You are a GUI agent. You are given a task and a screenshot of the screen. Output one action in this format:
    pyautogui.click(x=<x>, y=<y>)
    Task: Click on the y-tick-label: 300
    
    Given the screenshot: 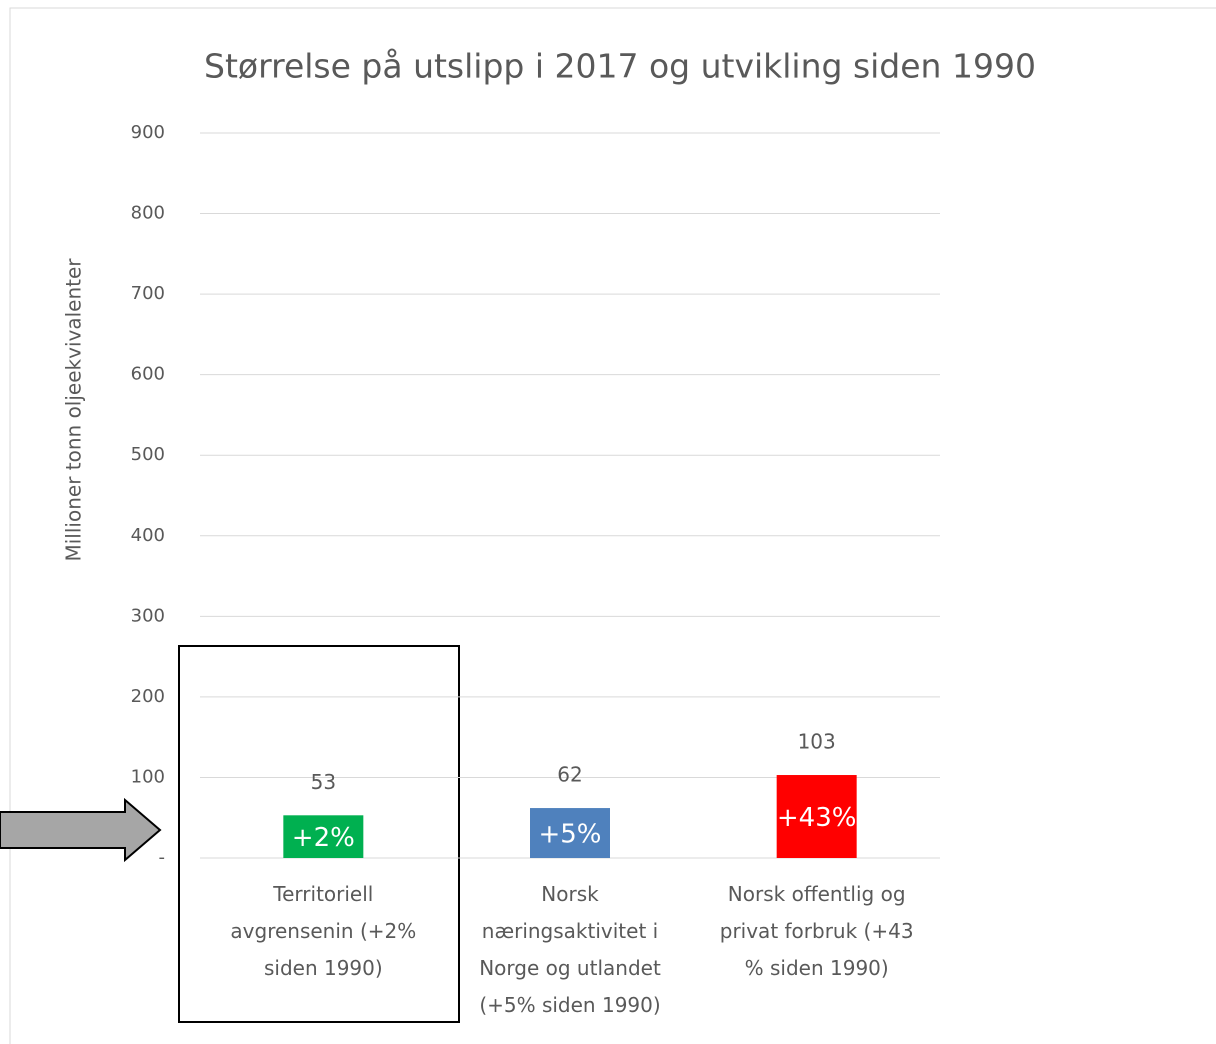 What is the action you would take?
    pyautogui.click(x=148, y=615)
    